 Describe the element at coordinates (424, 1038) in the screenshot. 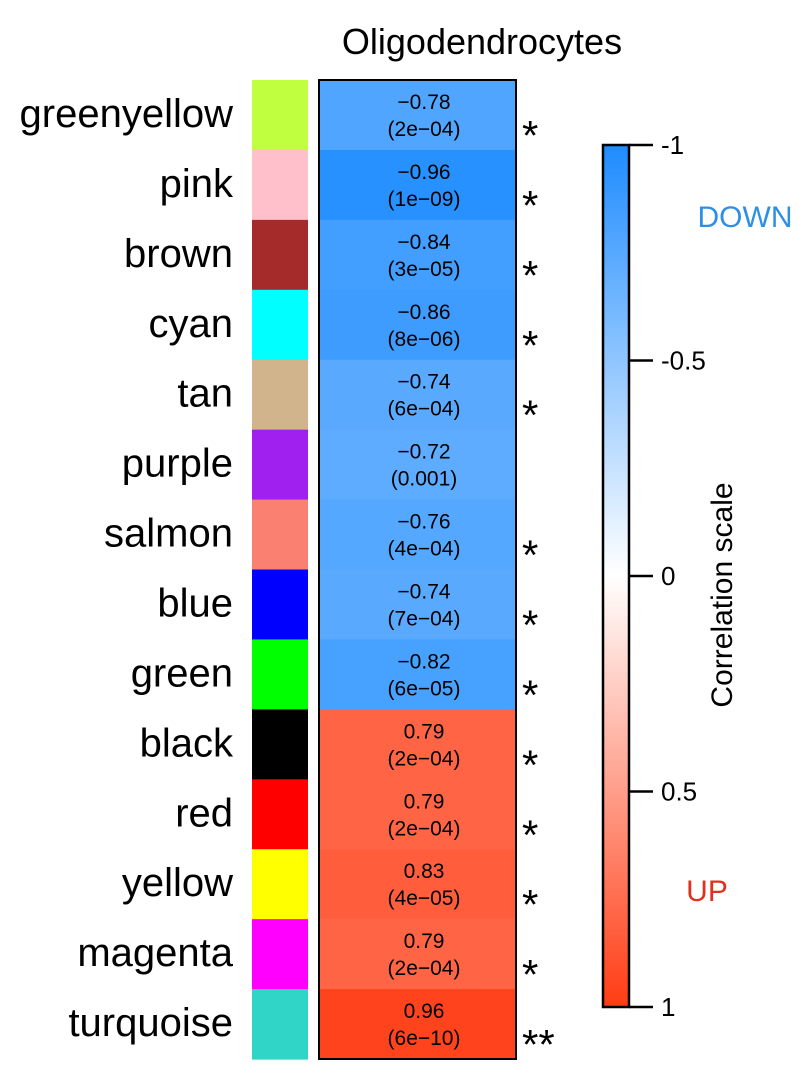

I see `p-value: (6e−10)` at that location.